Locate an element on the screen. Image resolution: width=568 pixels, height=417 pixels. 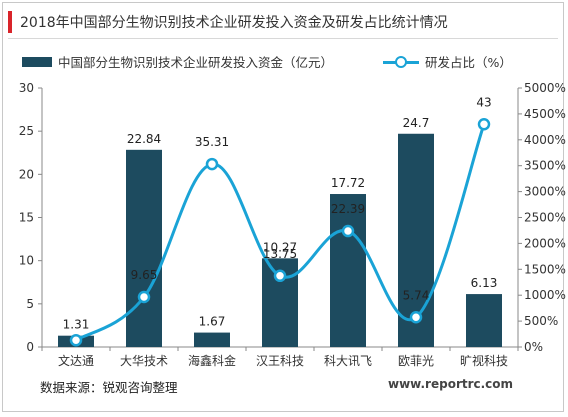
x-tick-label: 汉王科技 is located at coordinates (280, 361).